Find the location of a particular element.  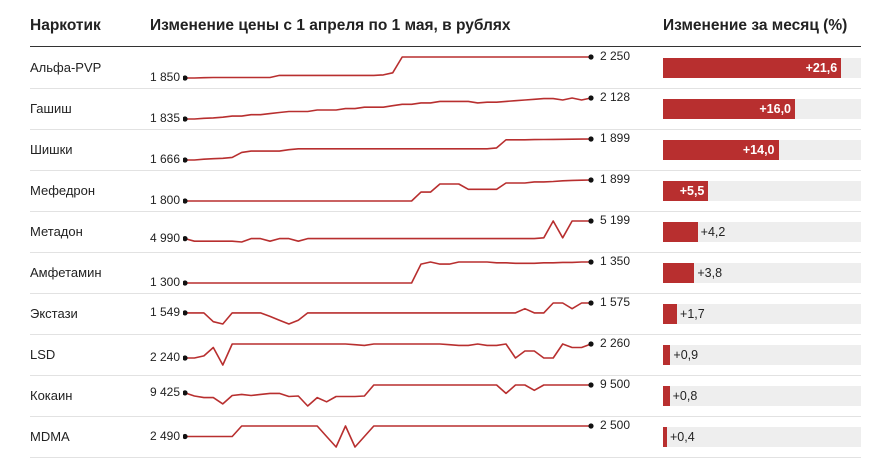

table-row: LSD 2 240 2 260 +0,9 is located at coordinates (443, 355).